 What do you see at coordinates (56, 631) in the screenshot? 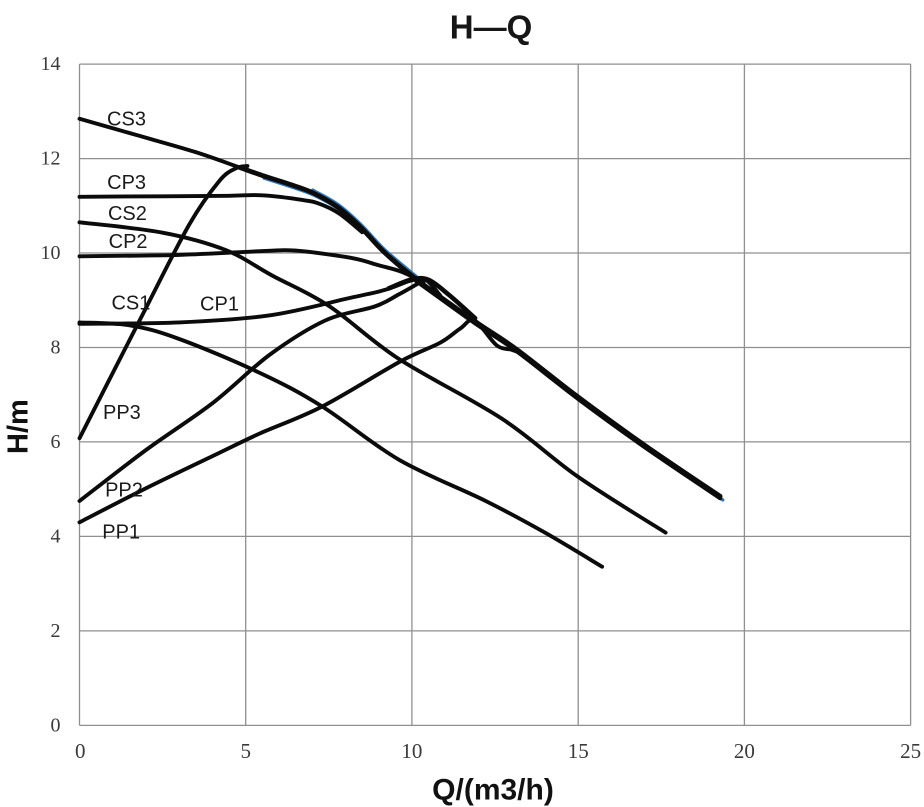
I see `svg-text: 2` at bounding box center [56, 631].